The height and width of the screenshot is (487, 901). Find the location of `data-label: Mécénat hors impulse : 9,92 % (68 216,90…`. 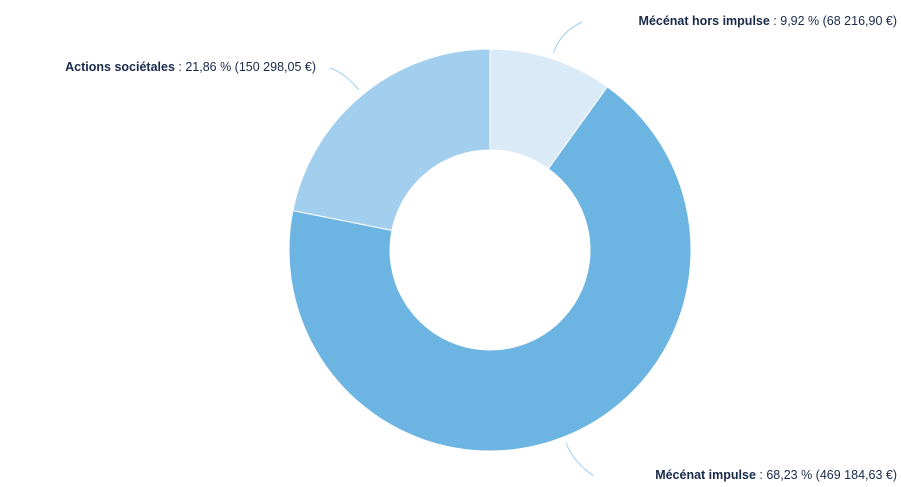

data-label: Mécénat hors impulse : 9,92 % (68 216,90… is located at coordinates (768, 21).